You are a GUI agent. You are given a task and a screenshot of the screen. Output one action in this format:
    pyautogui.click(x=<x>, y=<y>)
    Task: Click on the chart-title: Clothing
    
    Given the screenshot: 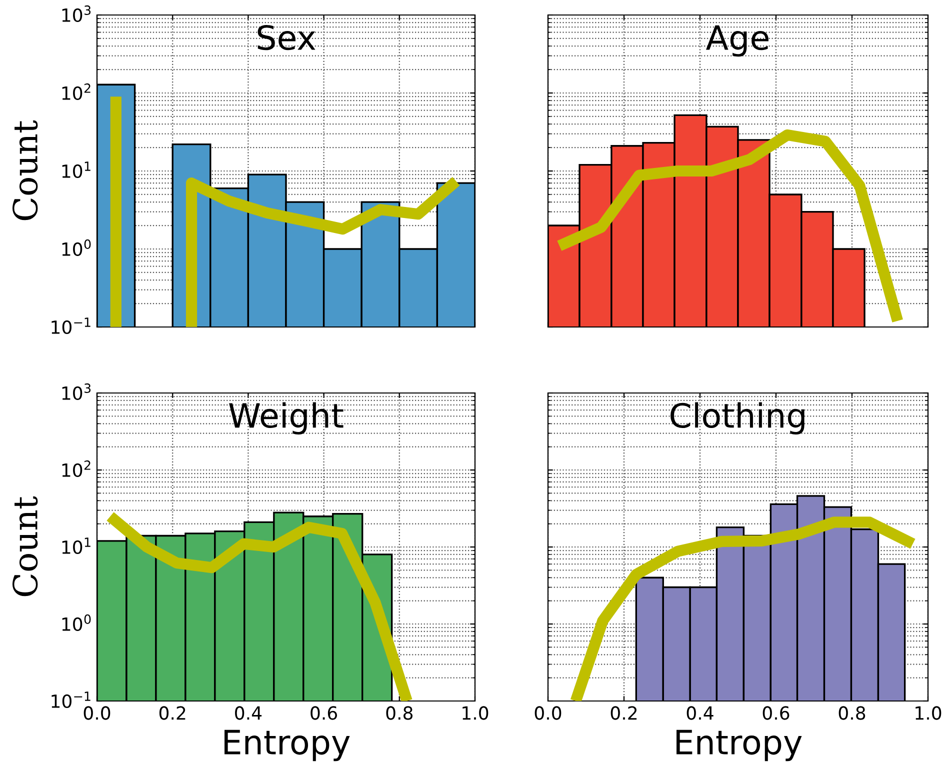 What is the action you would take?
    pyautogui.click(x=737, y=418)
    